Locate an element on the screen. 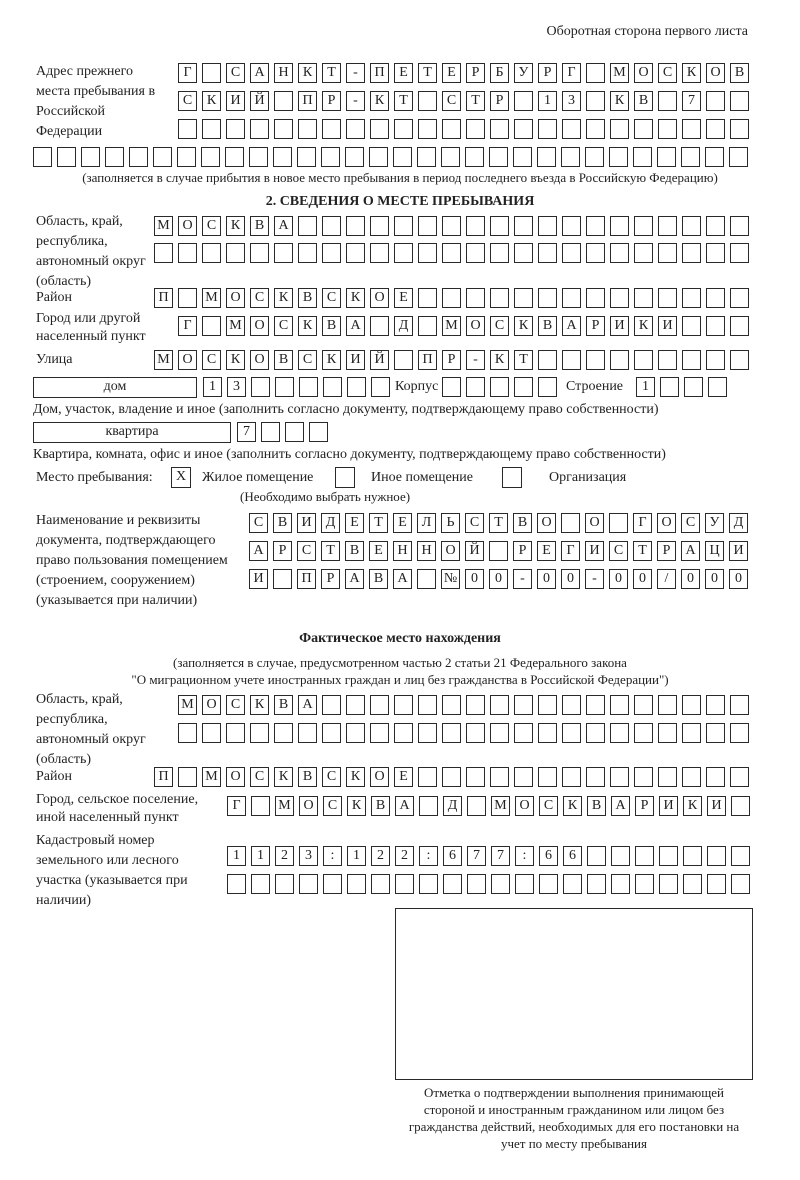 This screenshot has width=800, height=1180. char-cell: Н is located at coordinates (402, 551).